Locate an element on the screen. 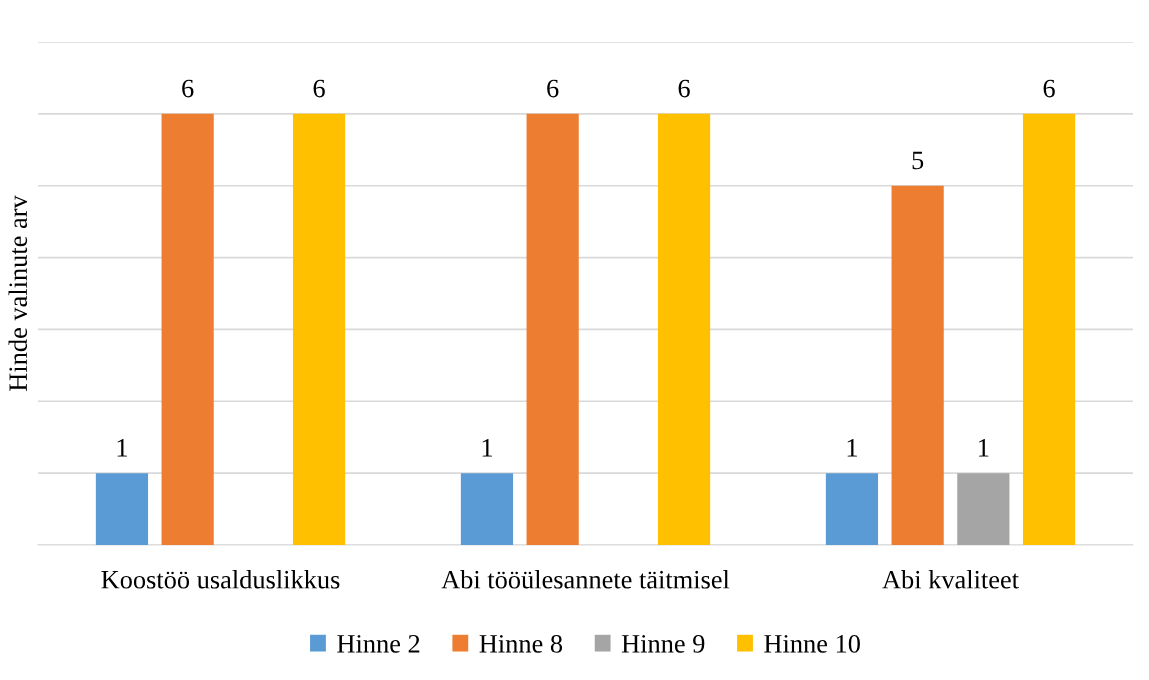 The width and height of the screenshot is (1149, 680). data-label: 5 is located at coordinates (918, 160).